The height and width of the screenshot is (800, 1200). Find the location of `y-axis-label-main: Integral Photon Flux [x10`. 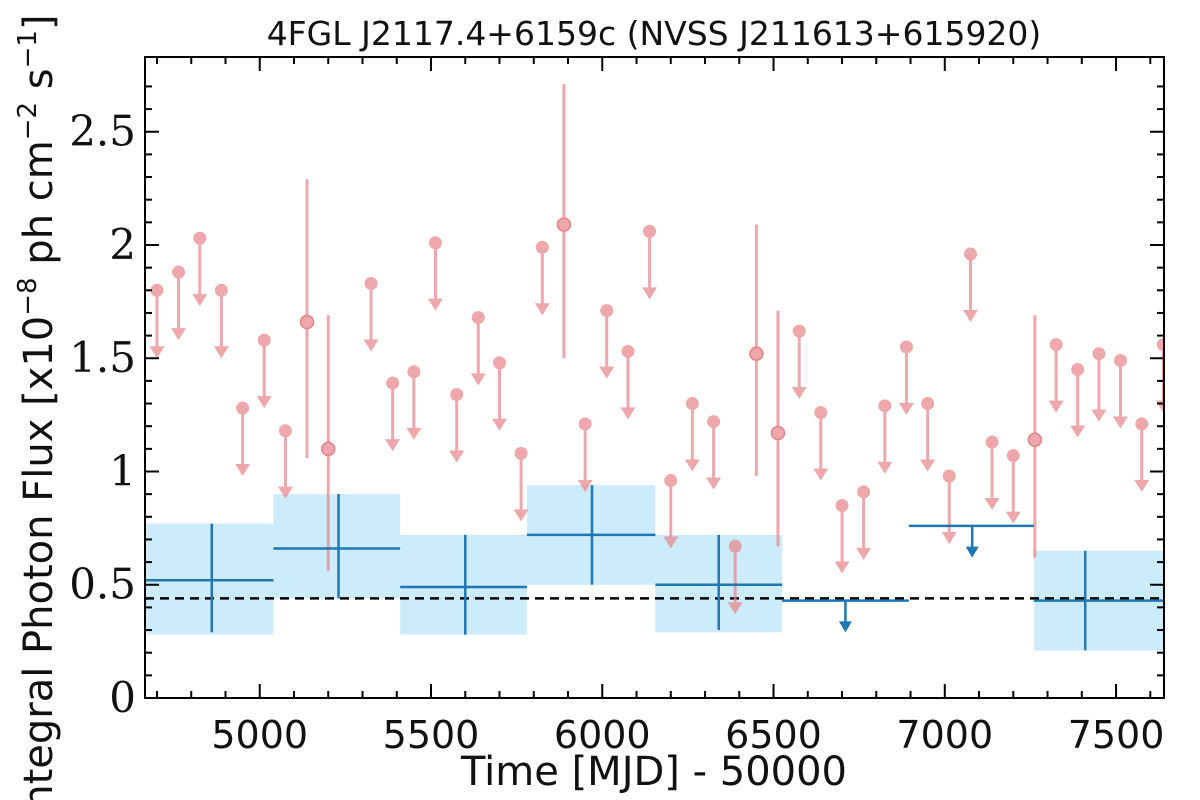

y-axis-label-main: Integral Photon Flux [x10 is located at coordinates (39, 558).